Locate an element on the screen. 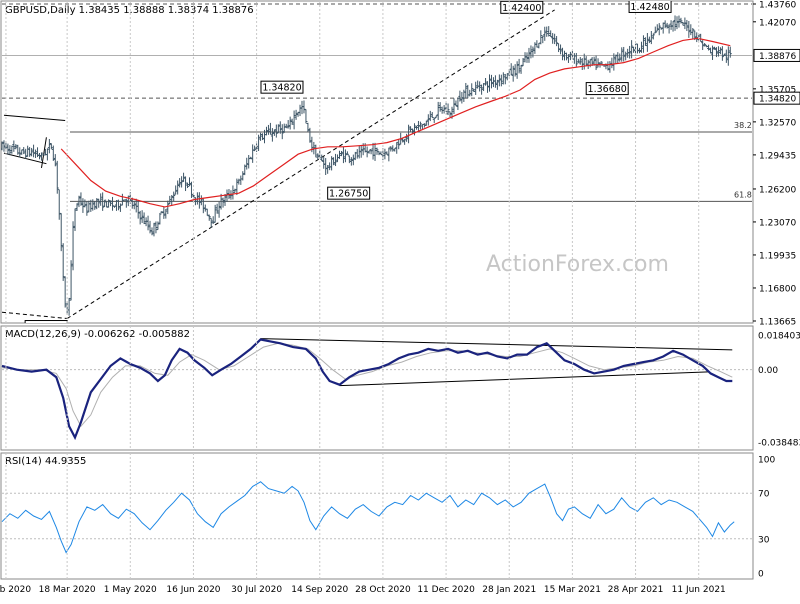  price-annotation: 1.34820 is located at coordinates (281, 88).